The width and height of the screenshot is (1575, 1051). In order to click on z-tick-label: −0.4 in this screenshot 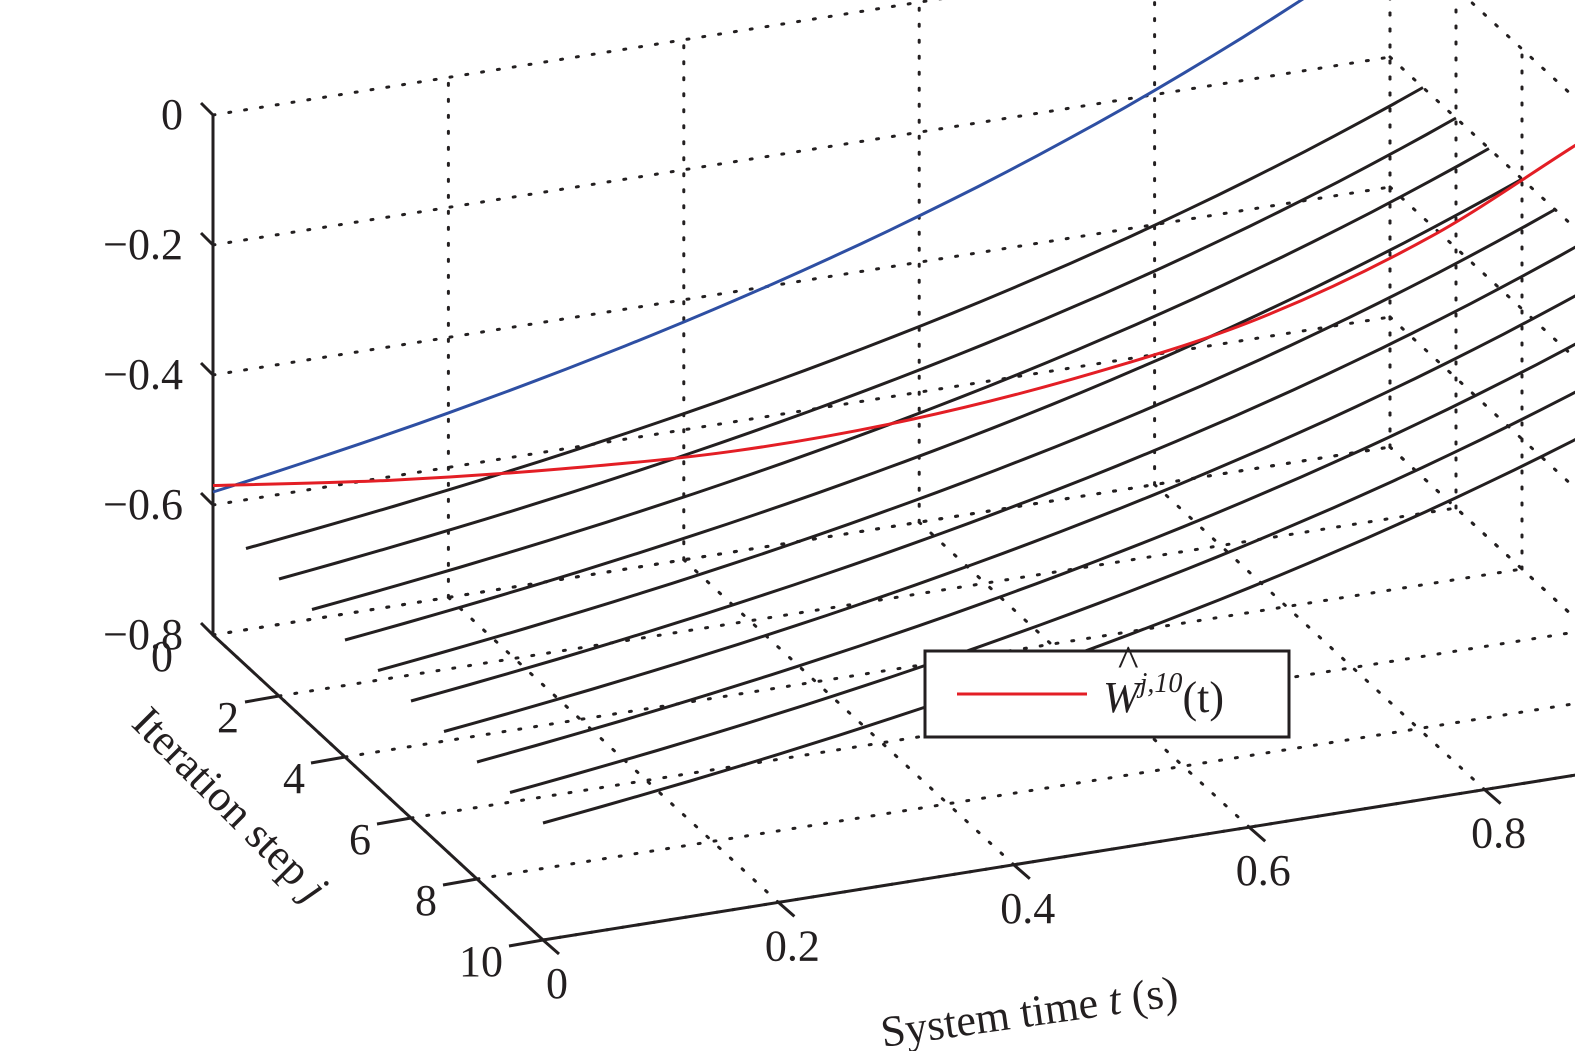, I will do `click(143, 374)`.